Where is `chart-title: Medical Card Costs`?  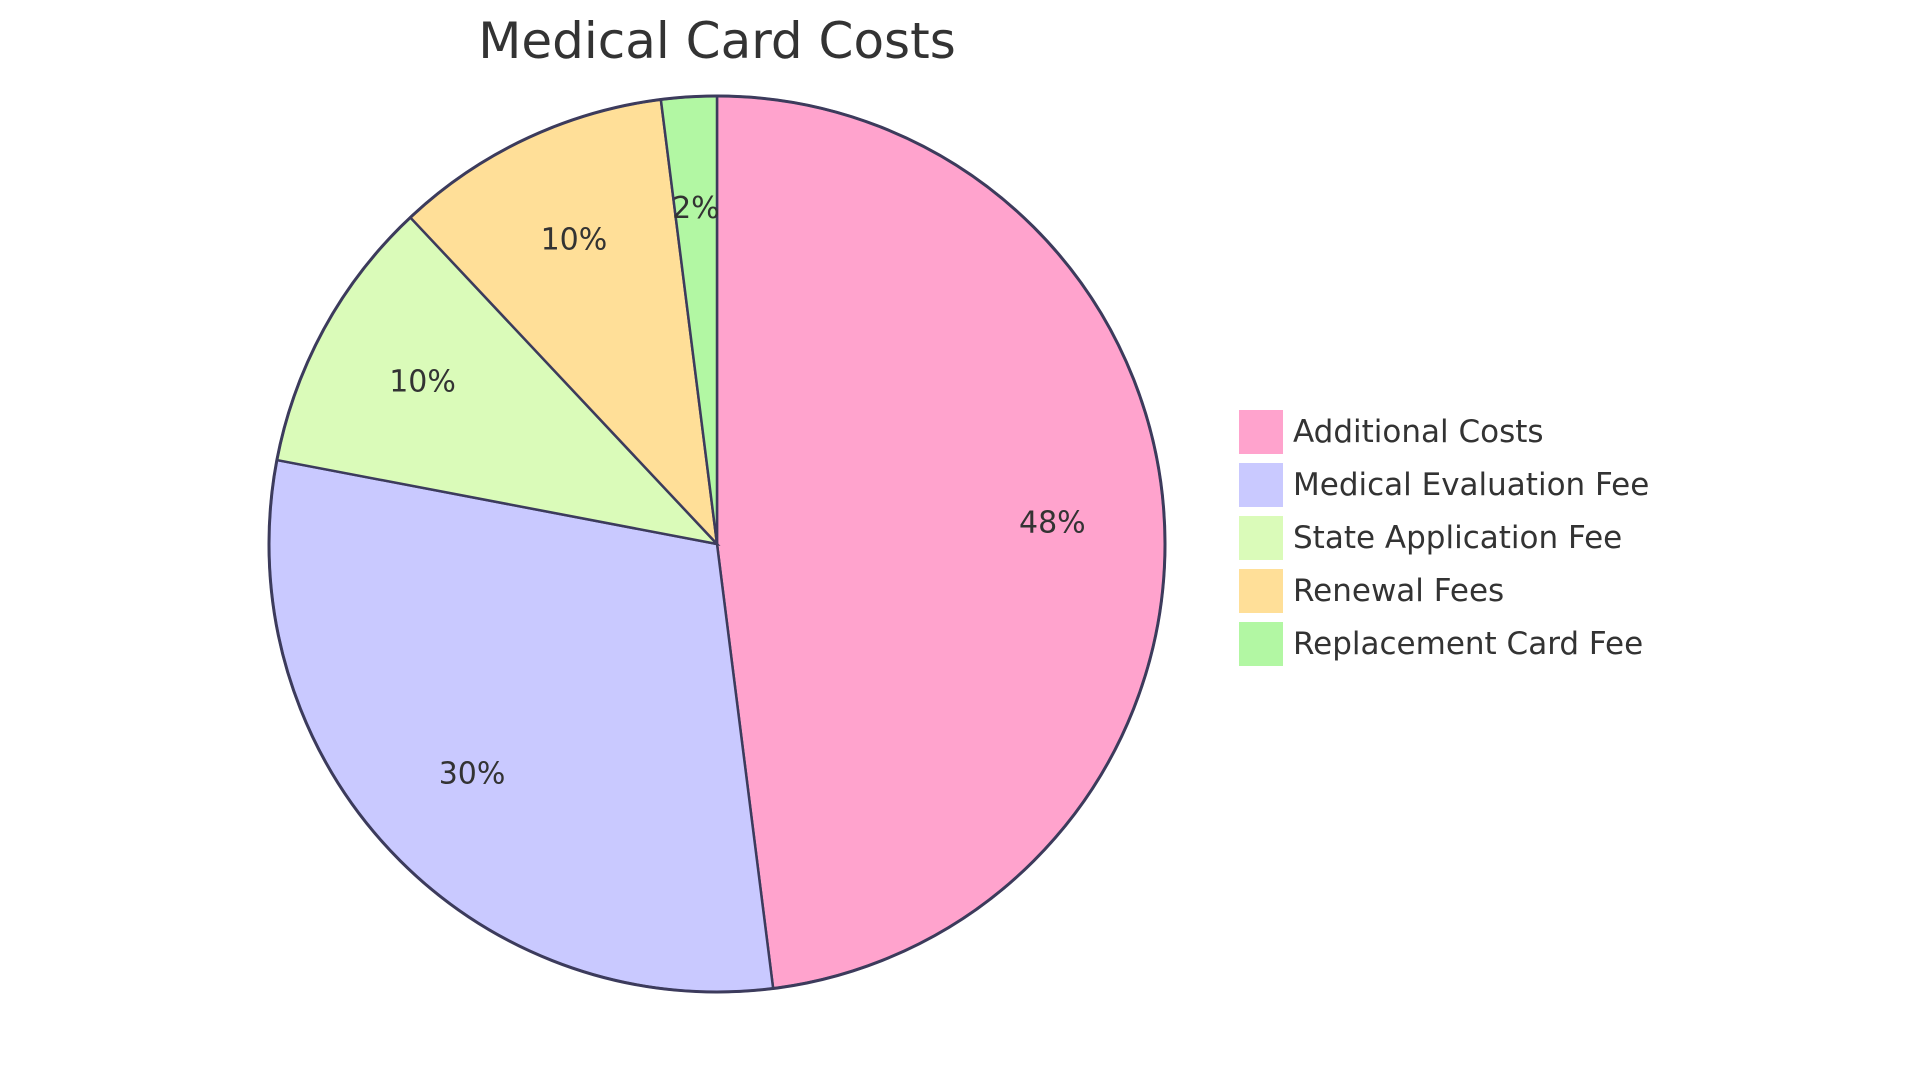
chart-title: Medical Card Costs is located at coordinates (717, 41).